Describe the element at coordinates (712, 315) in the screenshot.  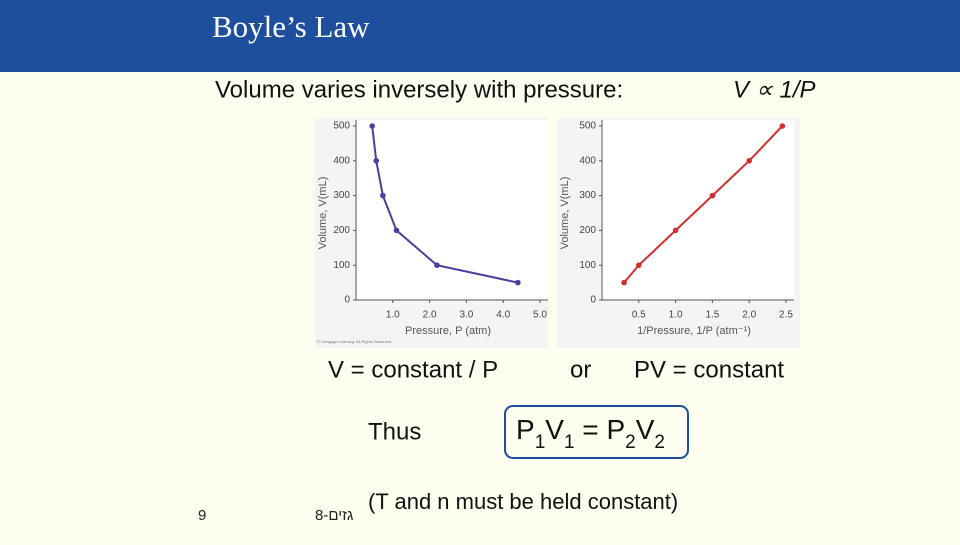
I see `x-tick-label: 1.5` at that location.